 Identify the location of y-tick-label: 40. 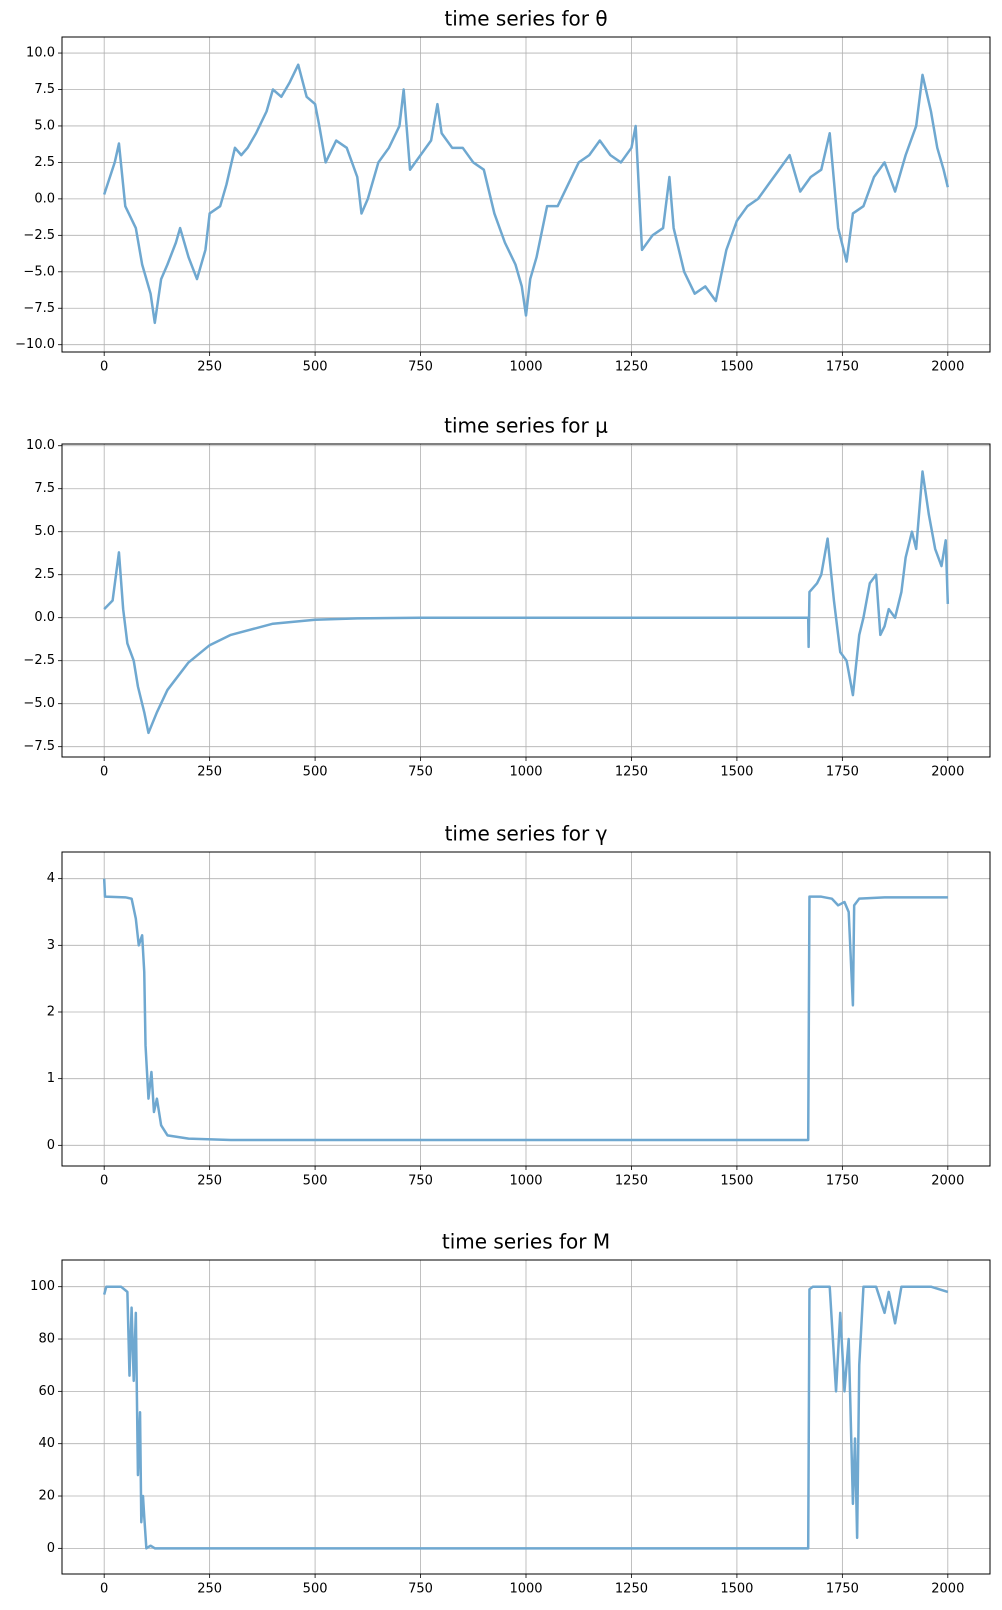
(46, 1443).